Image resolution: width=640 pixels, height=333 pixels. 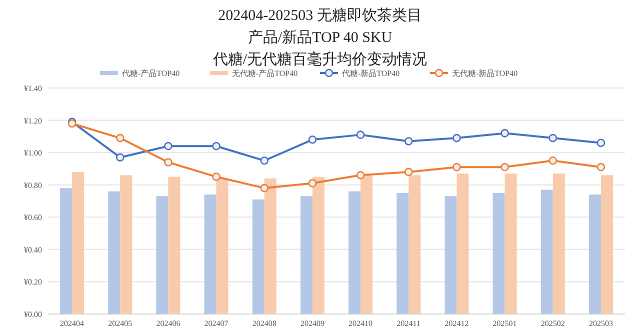 I want to click on y-tick-label: ¥0.20, so click(x=33, y=282).